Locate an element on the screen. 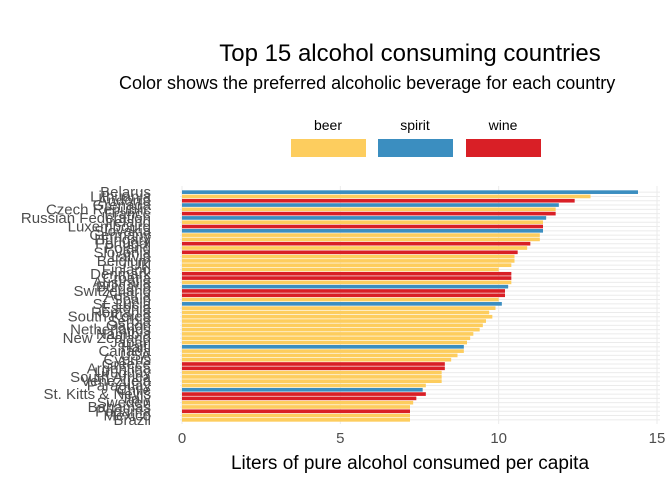  category-label: Lithuania is located at coordinates (121, 196).